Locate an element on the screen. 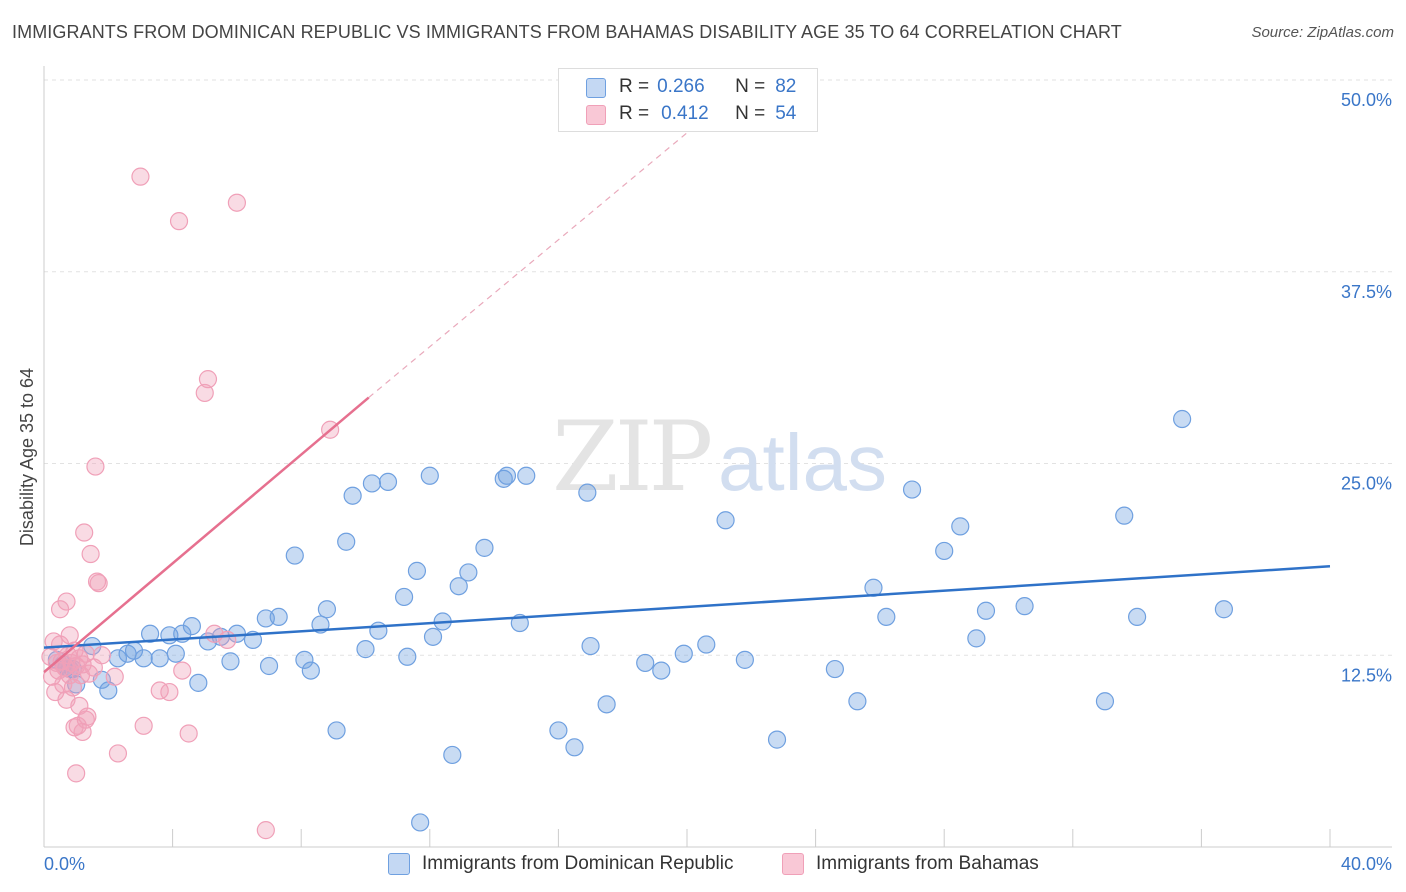 The height and width of the screenshot is (892, 1406). trend-line-bahamas is located at coordinates (206, 535).